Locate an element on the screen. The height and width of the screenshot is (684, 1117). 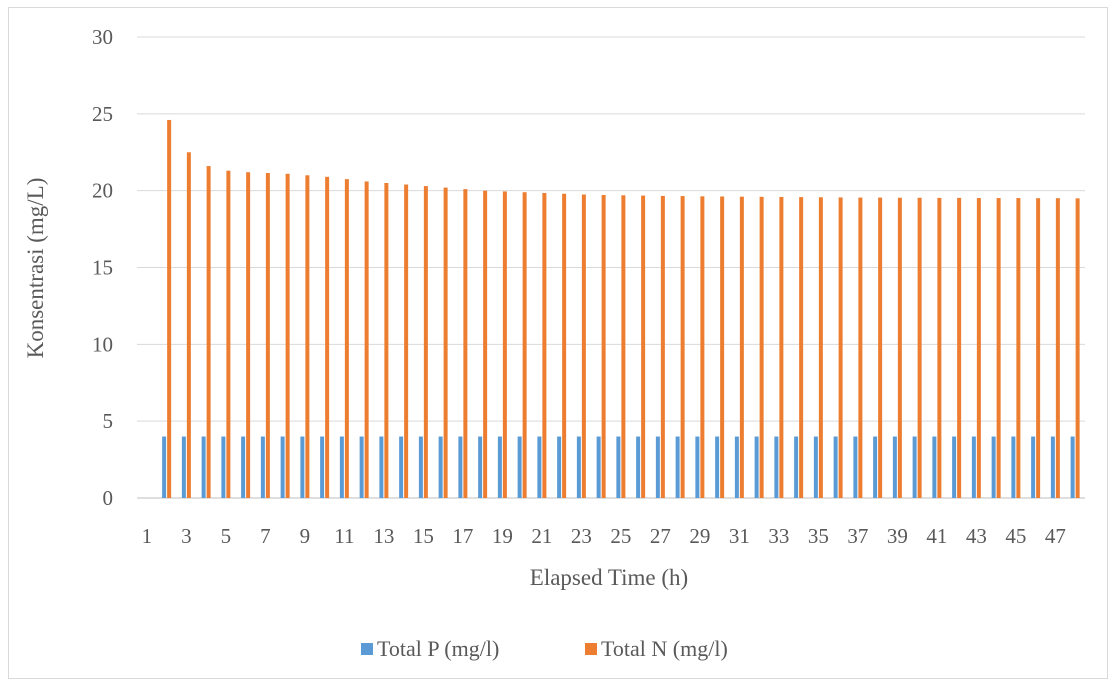
x-tick-label: 11 is located at coordinates (344, 536).